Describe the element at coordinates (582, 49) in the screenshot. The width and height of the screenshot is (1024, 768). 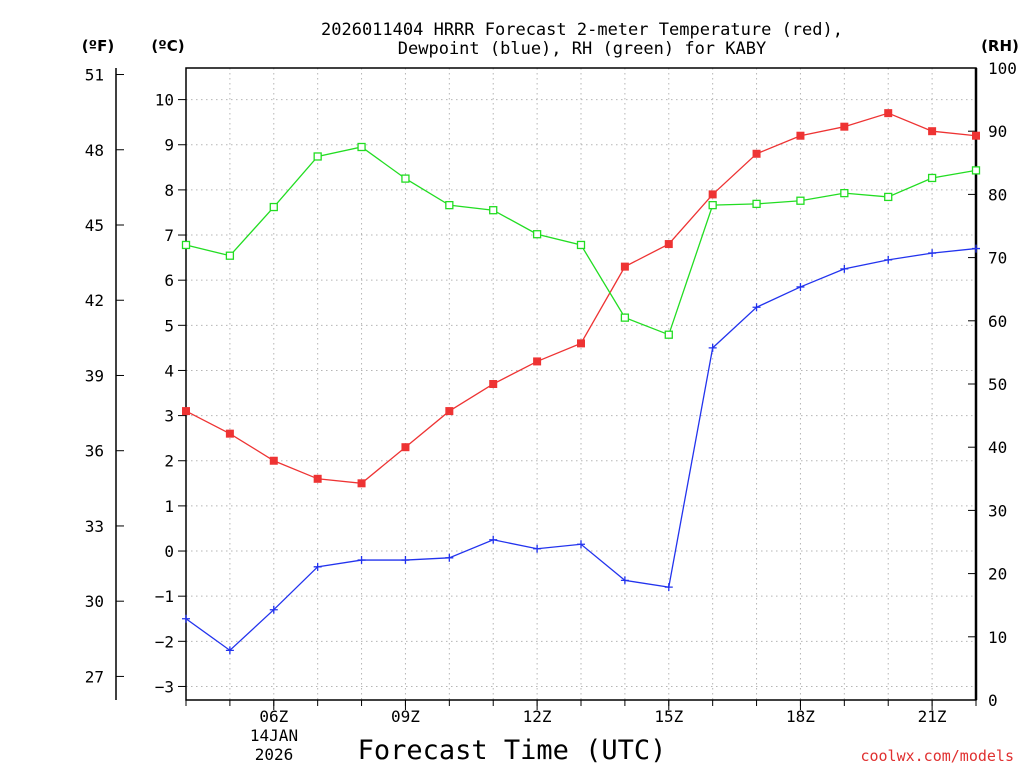
I see `chart-title-line2: Dewpoint (blue), RH (green) for KABY` at that location.